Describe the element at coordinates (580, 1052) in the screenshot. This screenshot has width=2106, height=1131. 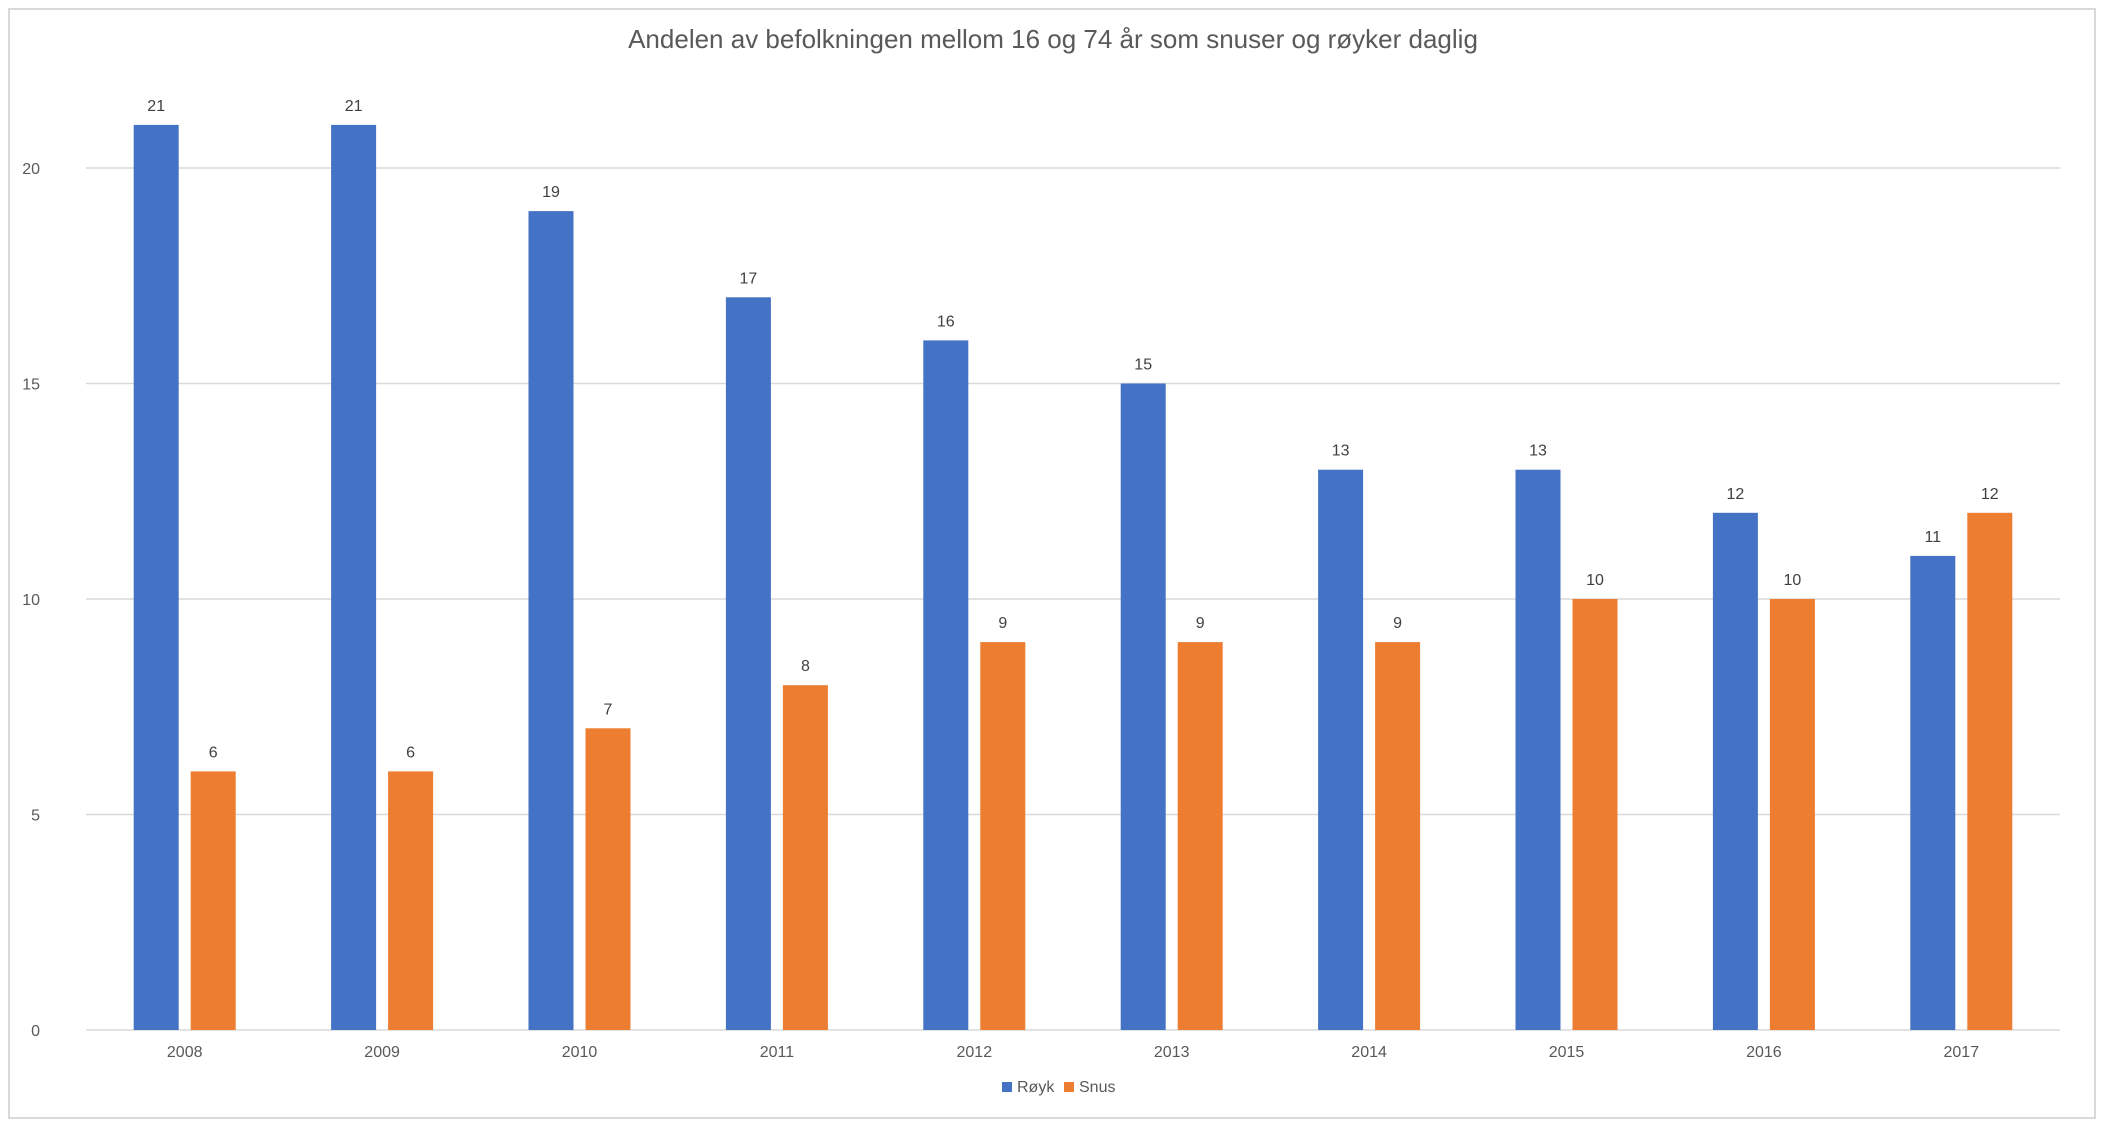
I see `x-tick-label: 2010` at that location.